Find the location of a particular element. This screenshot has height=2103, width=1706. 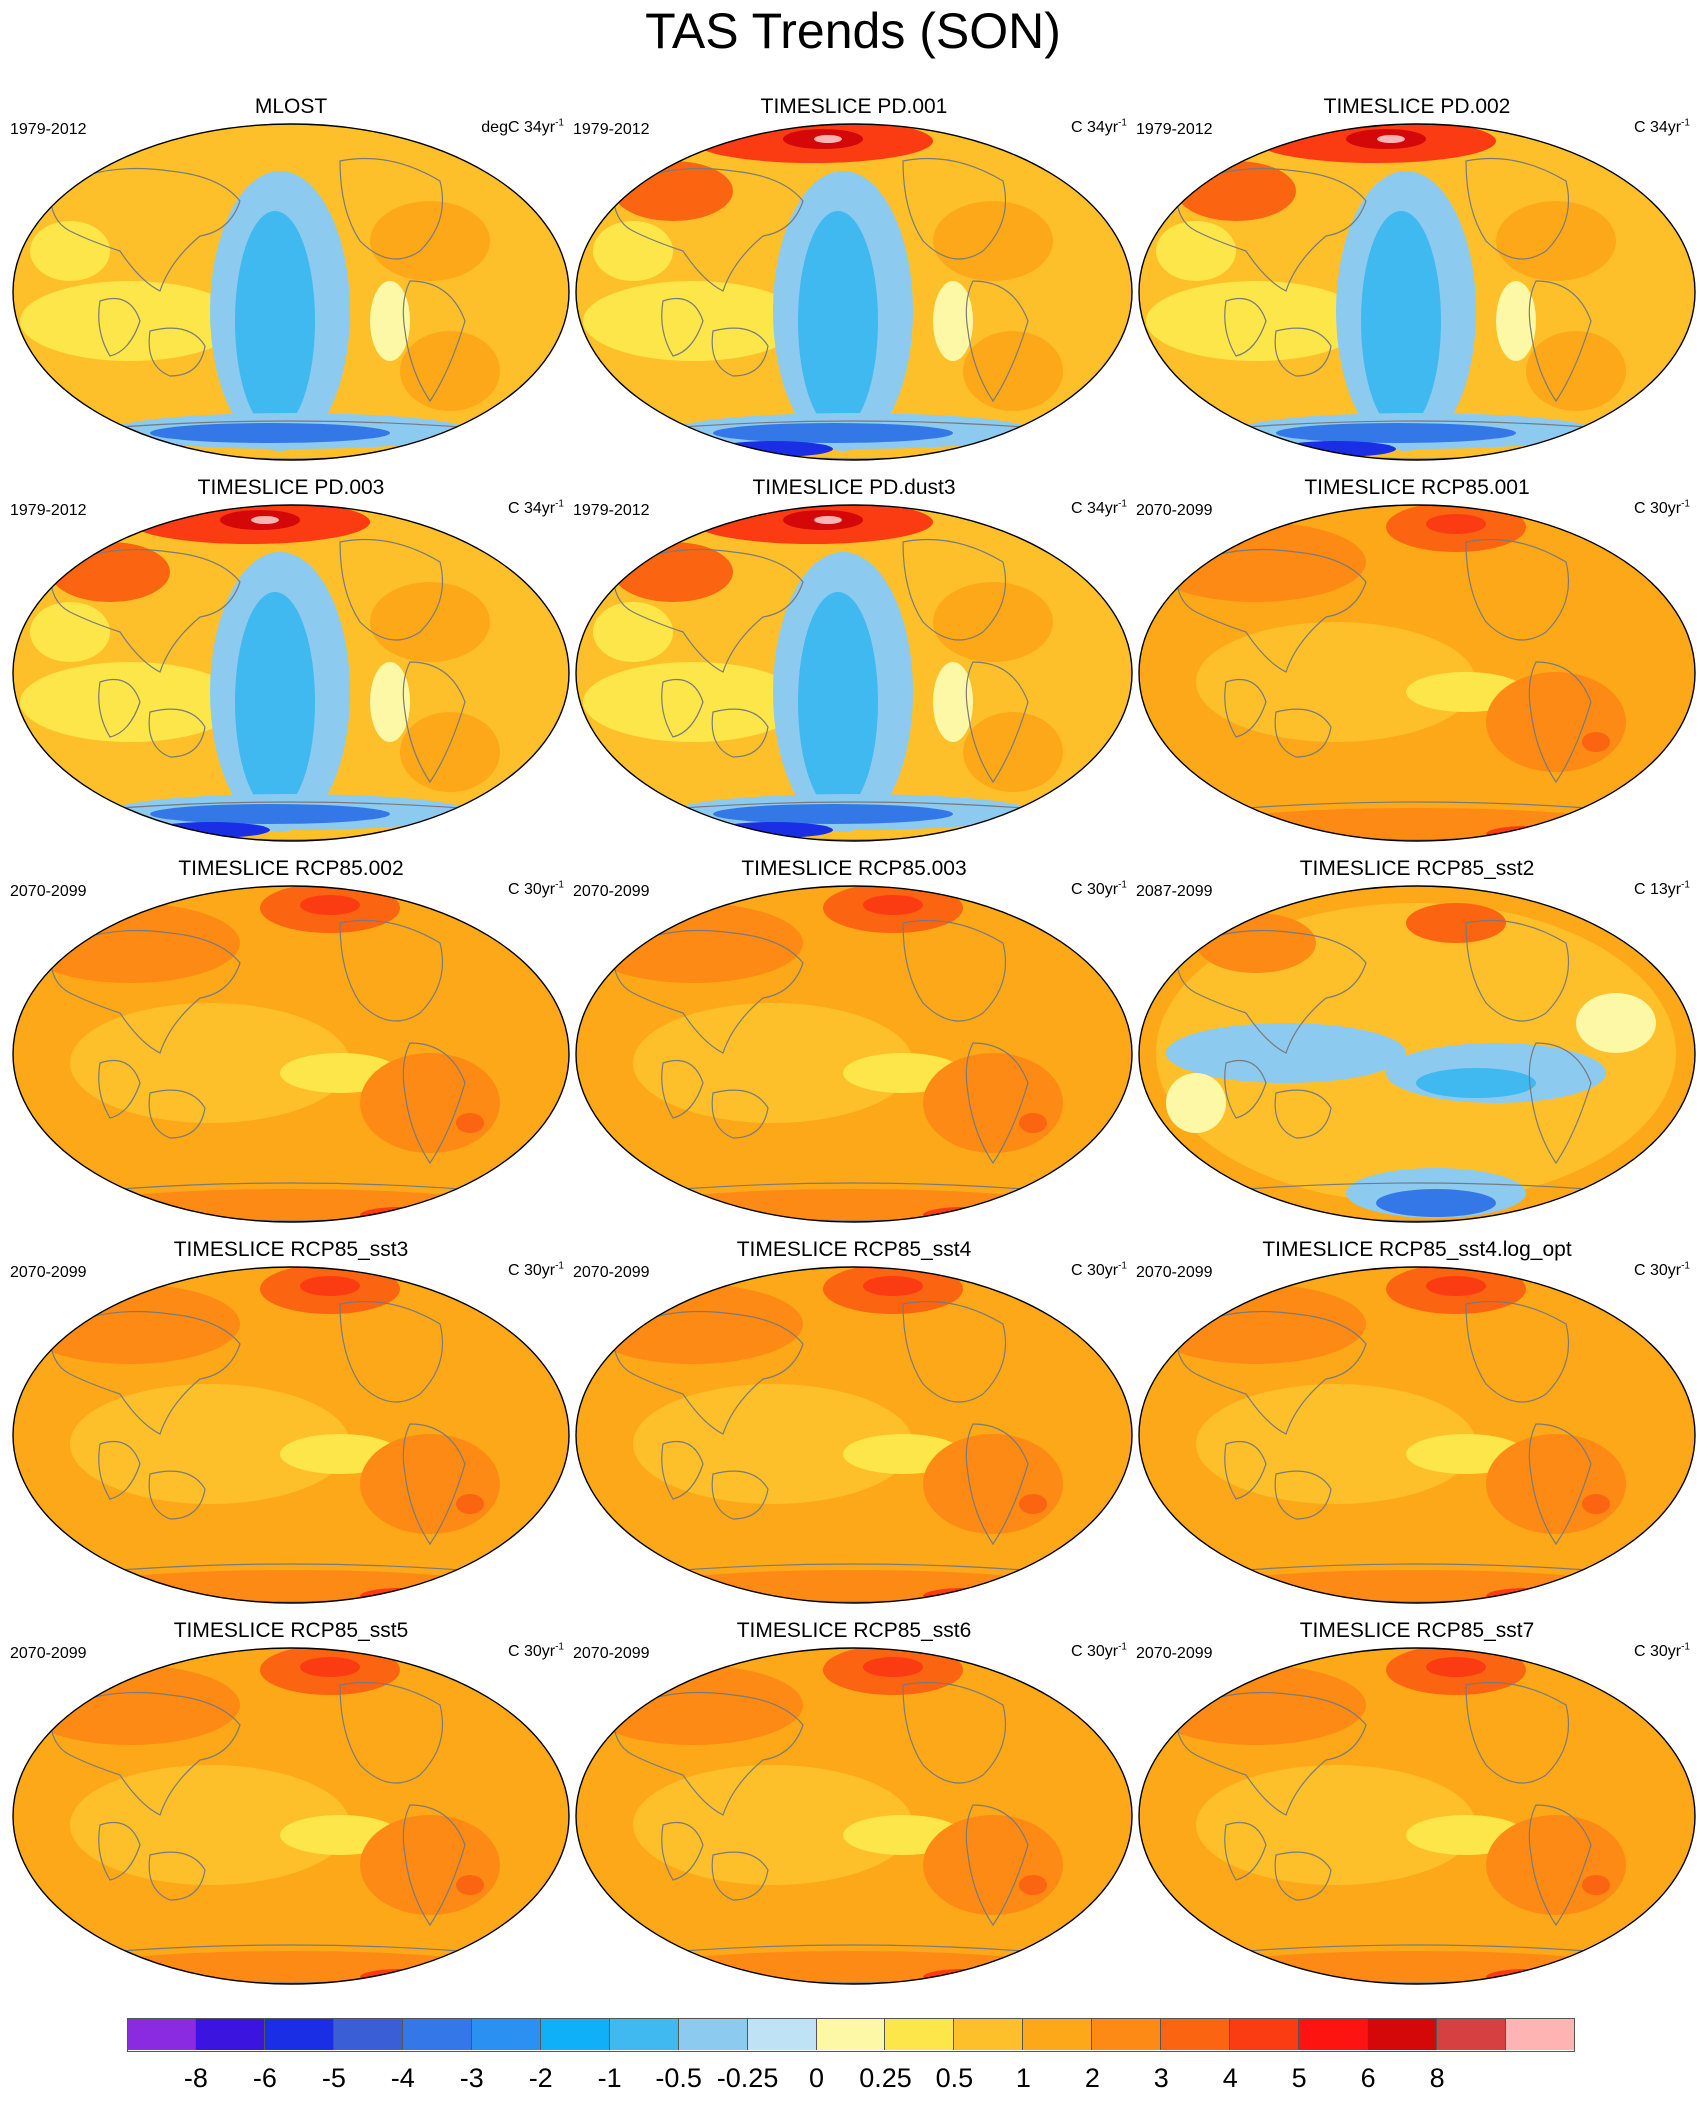

panel-period: 2070-2099 is located at coordinates (48, 1272).